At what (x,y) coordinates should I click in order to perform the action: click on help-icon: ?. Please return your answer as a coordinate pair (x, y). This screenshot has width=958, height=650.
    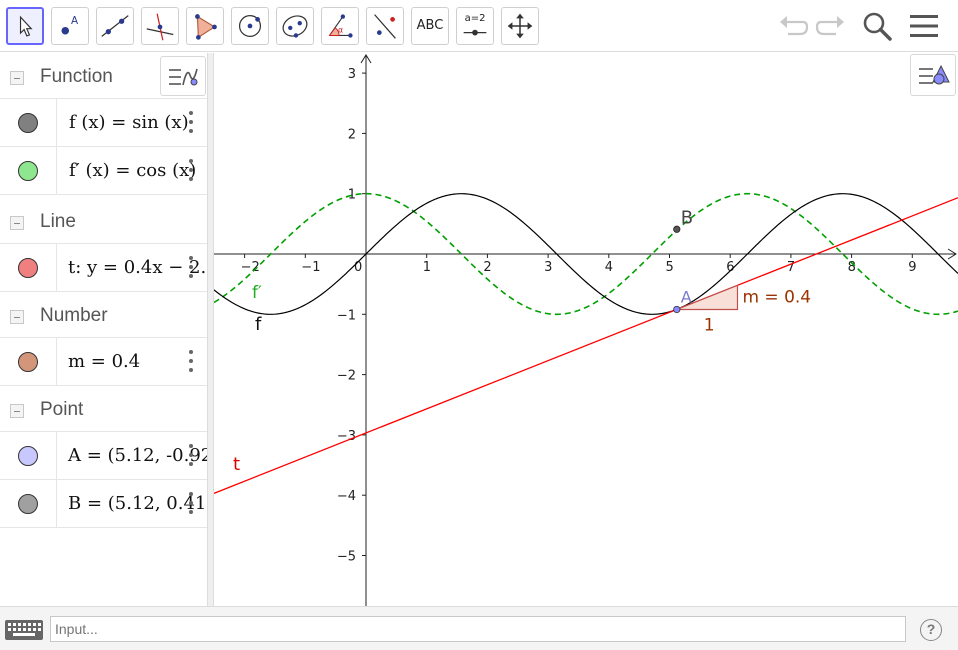
    Looking at the image, I should click on (931, 630).